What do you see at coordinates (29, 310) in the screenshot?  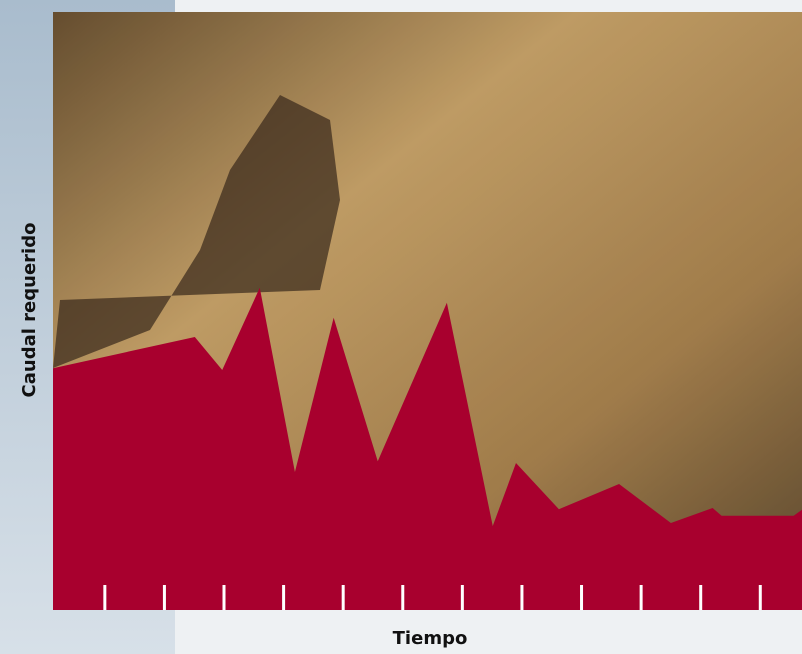 I see `y-axis-label: Caudal requerido` at bounding box center [29, 310].